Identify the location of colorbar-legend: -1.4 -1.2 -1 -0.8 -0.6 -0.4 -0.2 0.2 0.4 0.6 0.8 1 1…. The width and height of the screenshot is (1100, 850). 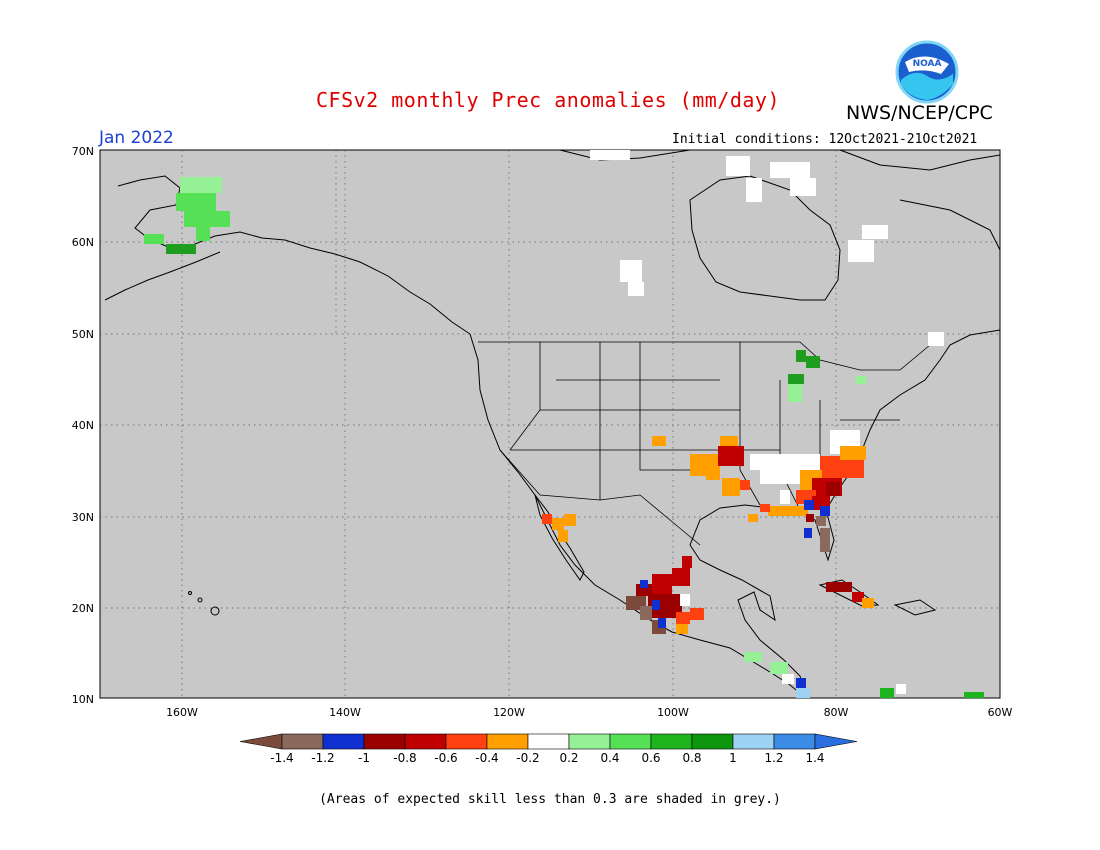
(548, 749).